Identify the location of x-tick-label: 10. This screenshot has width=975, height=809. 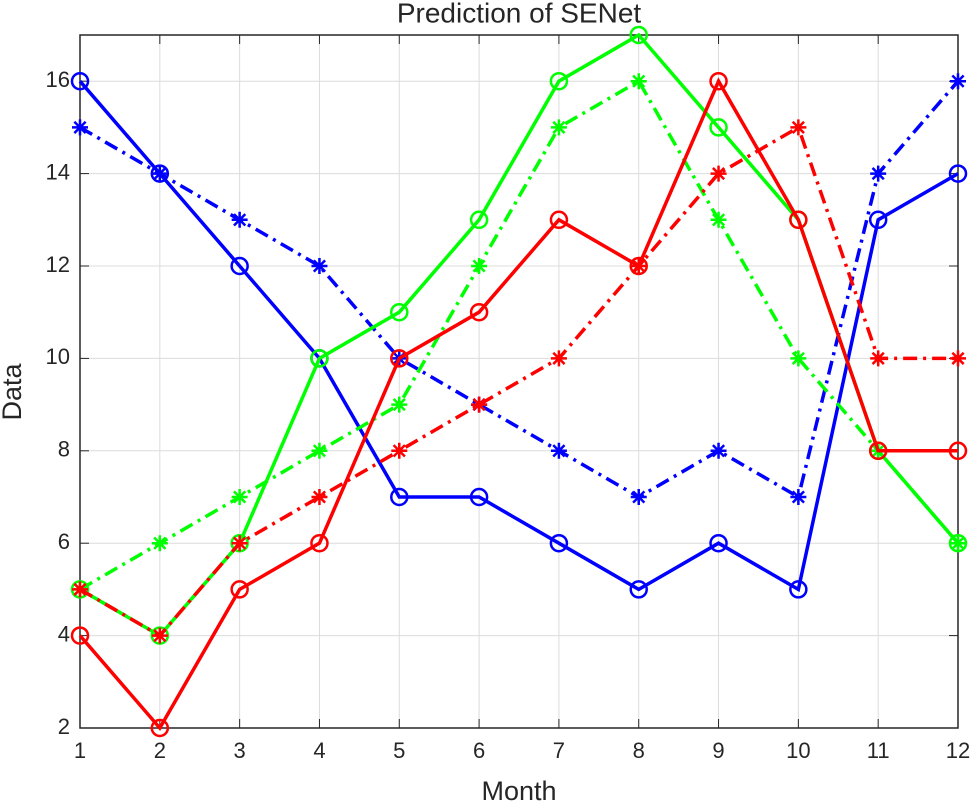
(798, 750).